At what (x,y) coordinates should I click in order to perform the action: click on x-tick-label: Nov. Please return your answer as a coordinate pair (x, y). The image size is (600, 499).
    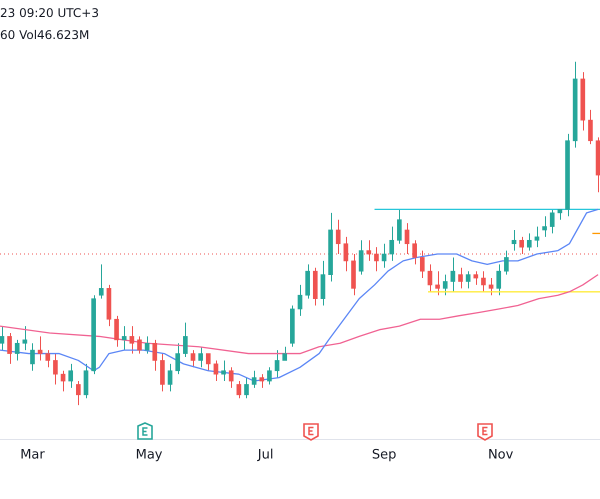
    Looking at the image, I should click on (501, 455).